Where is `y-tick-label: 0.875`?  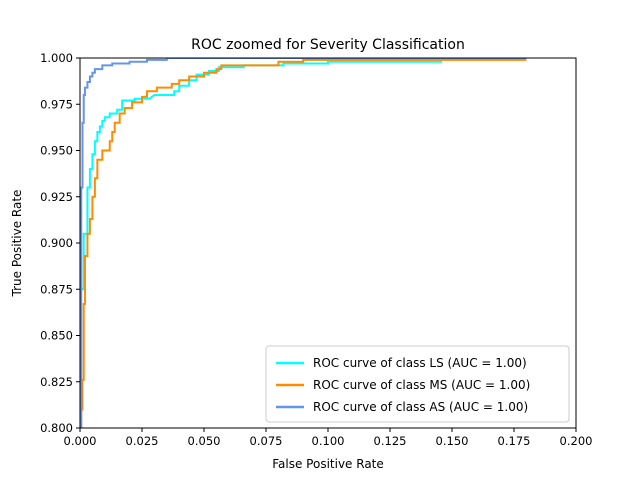
y-tick-label: 0.875 is located at coordinates (56, 289).